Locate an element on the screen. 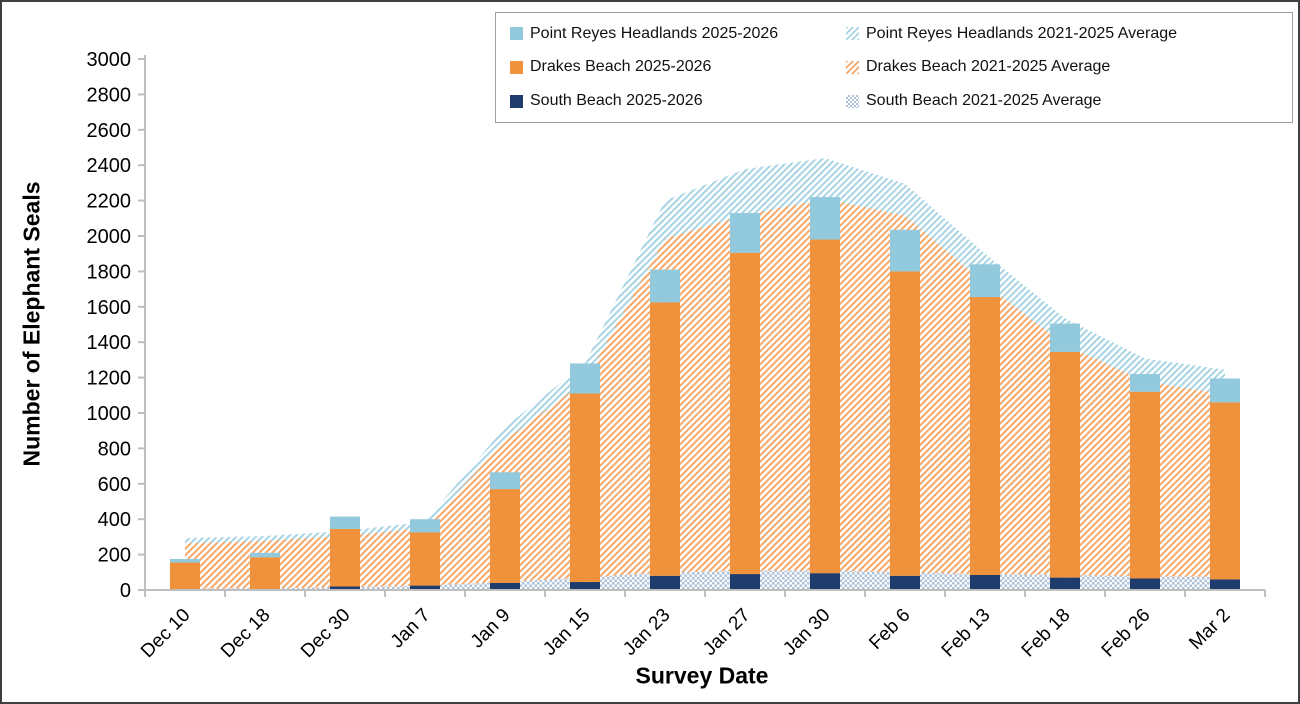 This screenshot has height=704, width=1300. y-tick-label: 1600 is located at coordinates (109, 308).